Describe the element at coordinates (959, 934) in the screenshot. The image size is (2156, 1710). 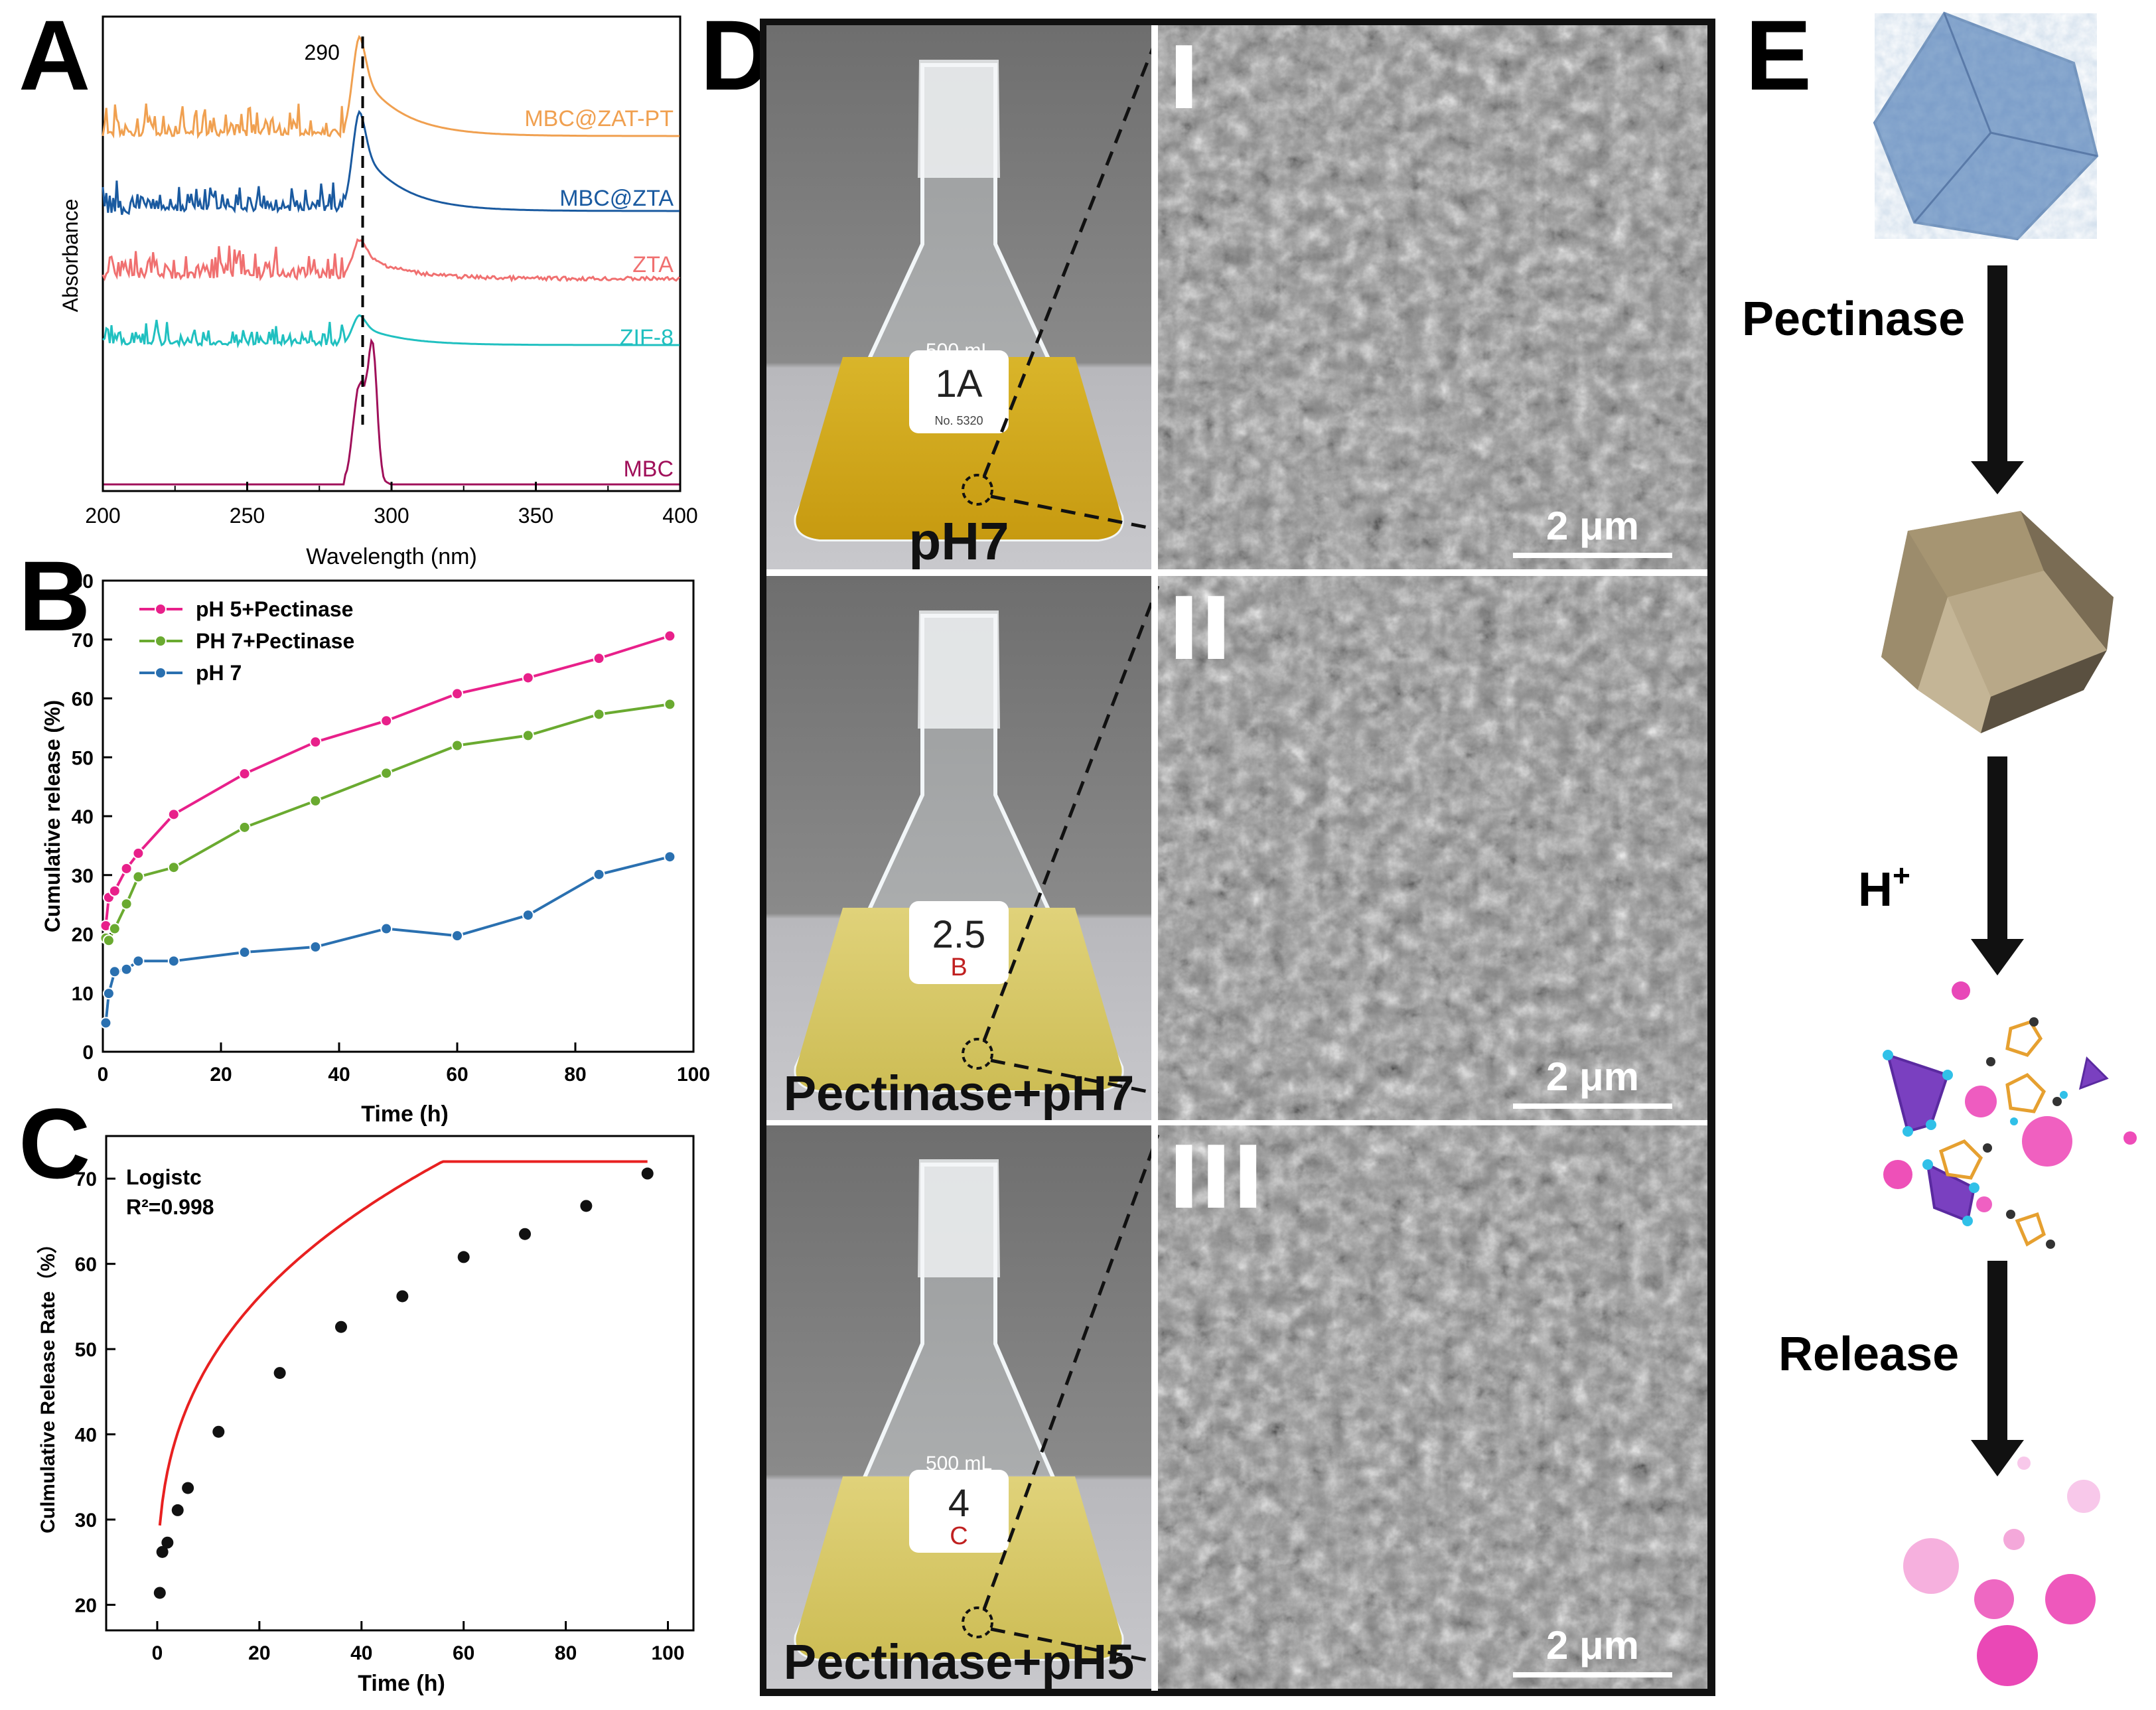
I see `flask-tag-text-2: 2.5` at that location.